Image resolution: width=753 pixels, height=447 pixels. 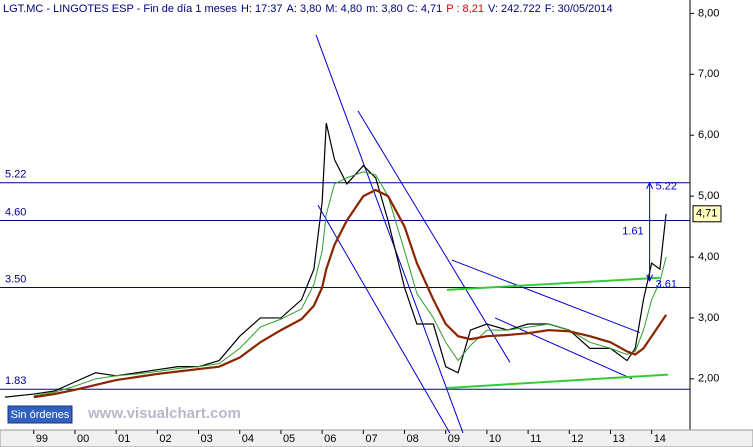 I want to click on x-tick-label: 13, so click(x=618, y=439).